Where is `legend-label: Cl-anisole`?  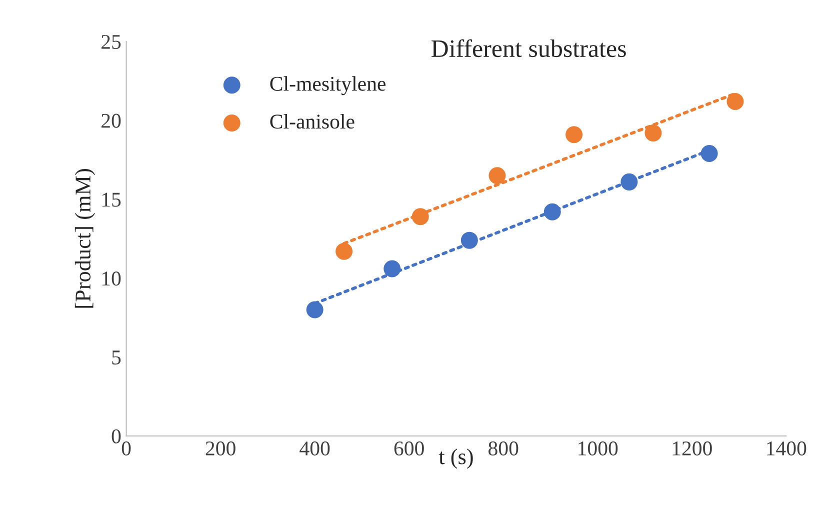
legend-label: Cl-anisole is located at coordinates (312, 121).